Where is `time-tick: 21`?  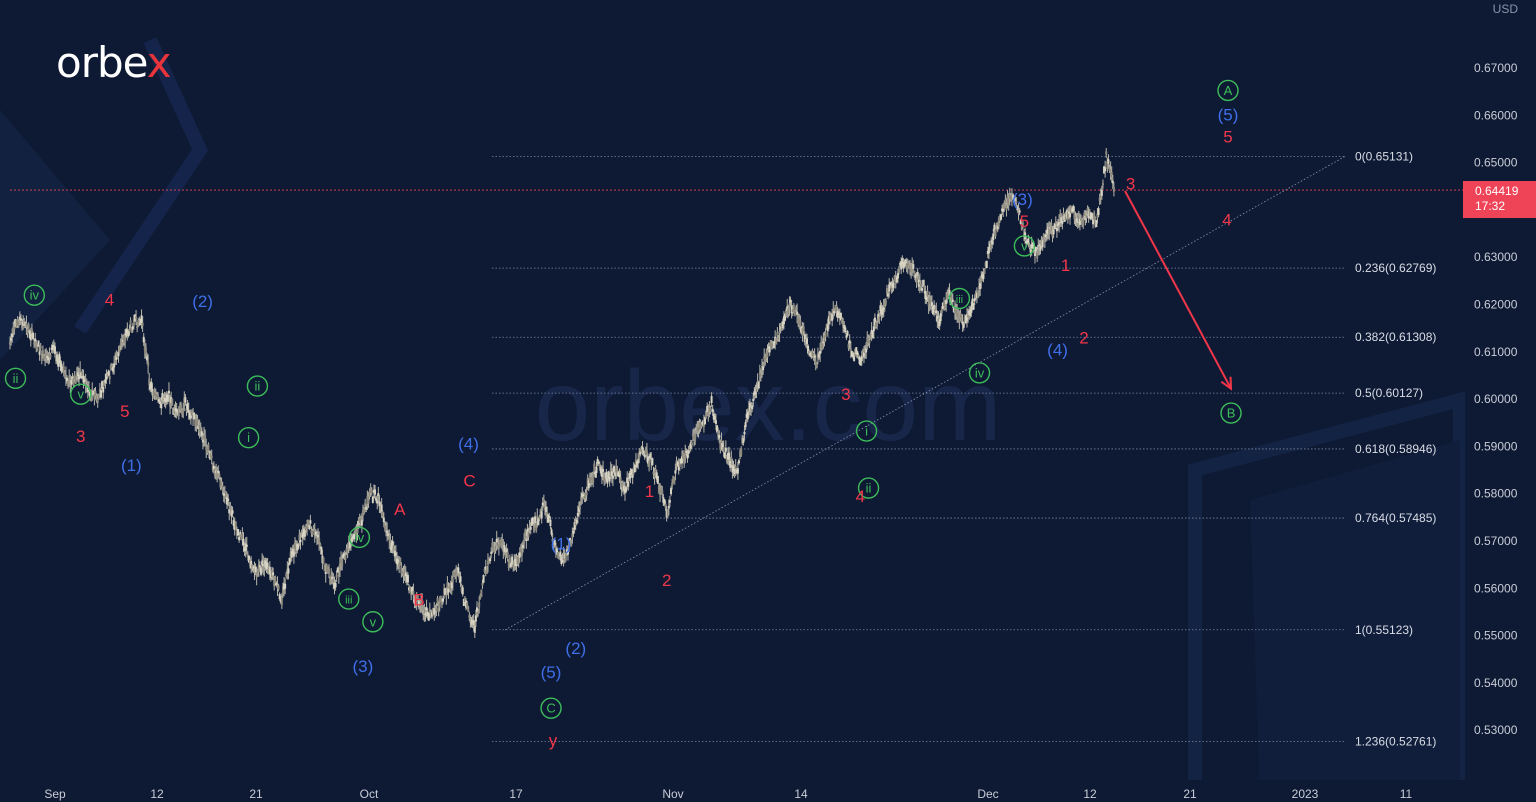 time-tick: 21 is located at coordinates (1190, 794).